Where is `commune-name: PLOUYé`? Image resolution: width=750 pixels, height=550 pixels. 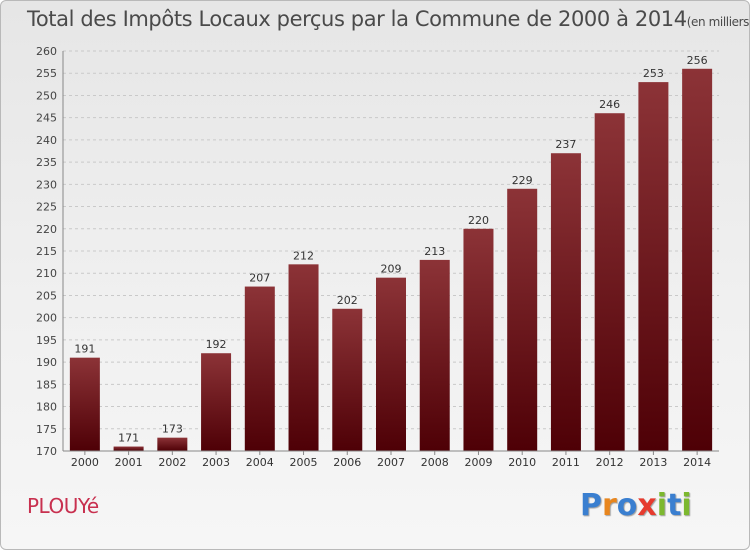
commune-name: PLOUYé is located at coordinates (63, 506).